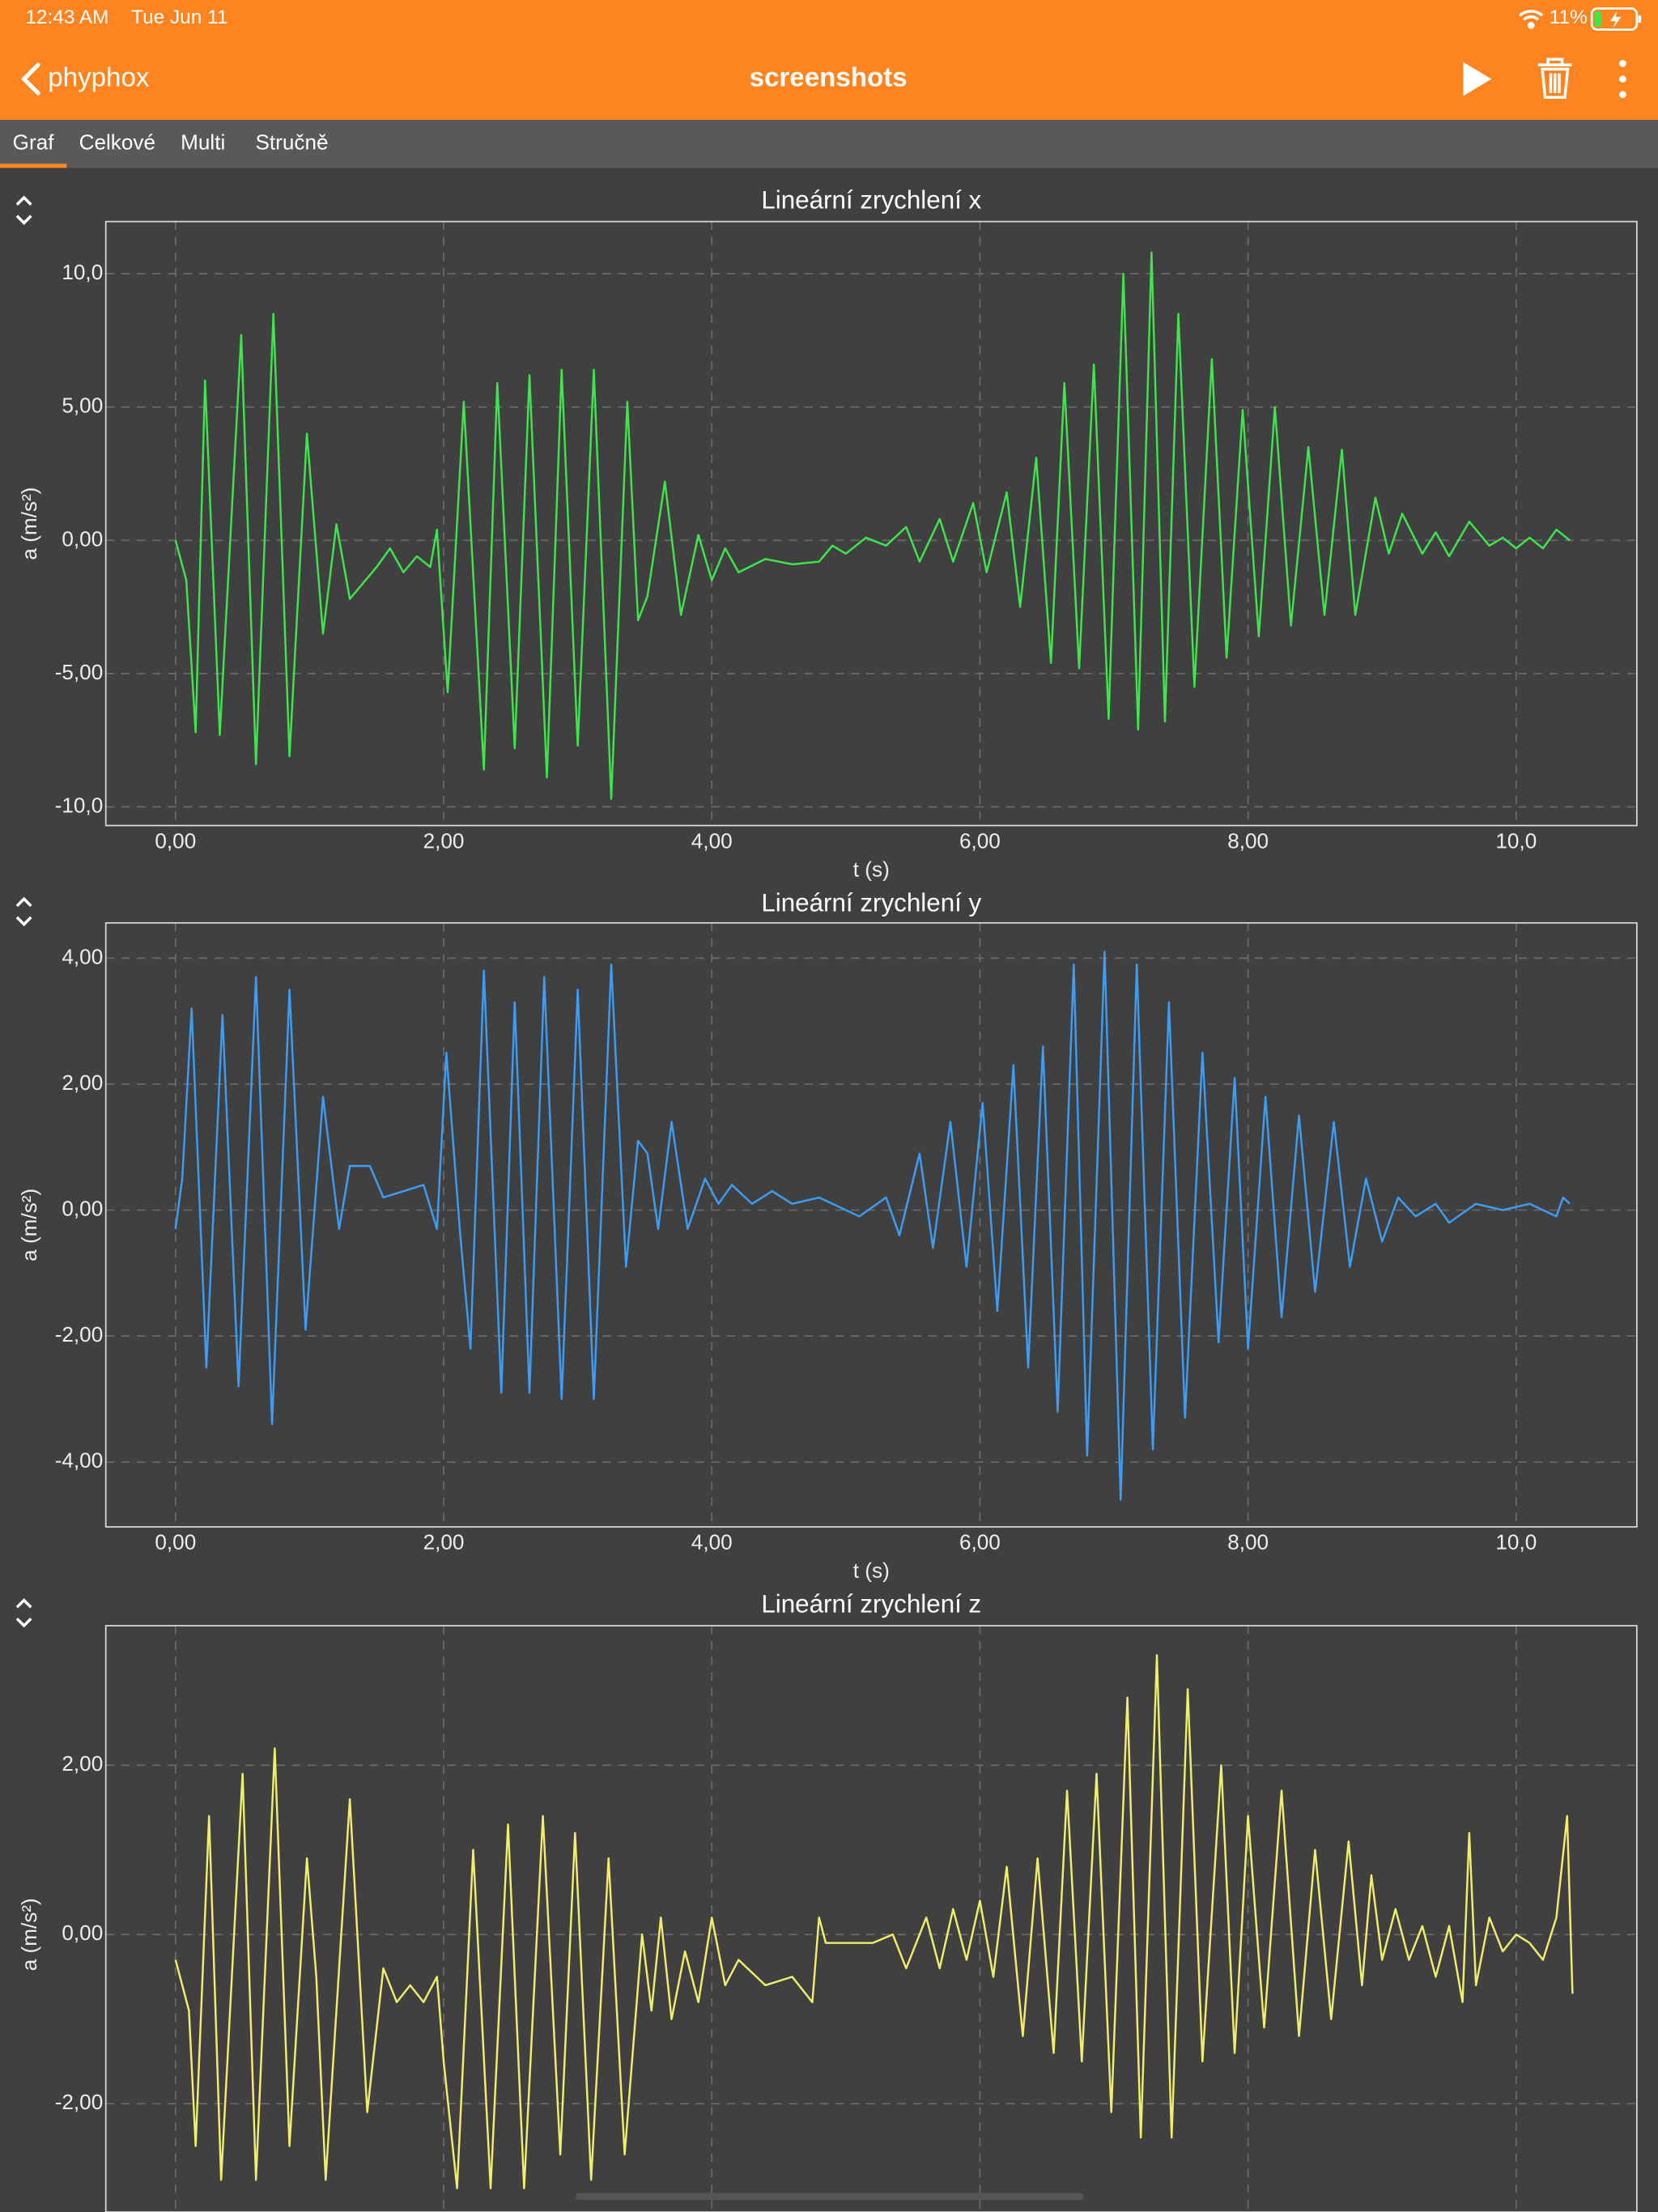 This screenshot has height=2212, width=1658. What do you see at coordinates (1569, 17) in the screenshot?
I see `battery-percent: 11%` at bounding box center [1569, 17].